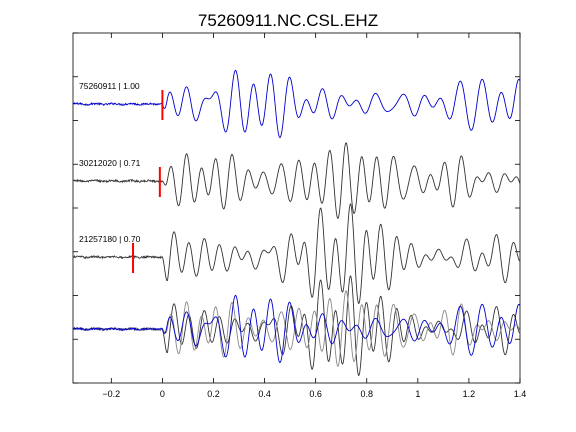  What do you see at coordinates (417, 394) in the screenshot?
I see `x-tick-label: 1` at bounding box center [417, 394].